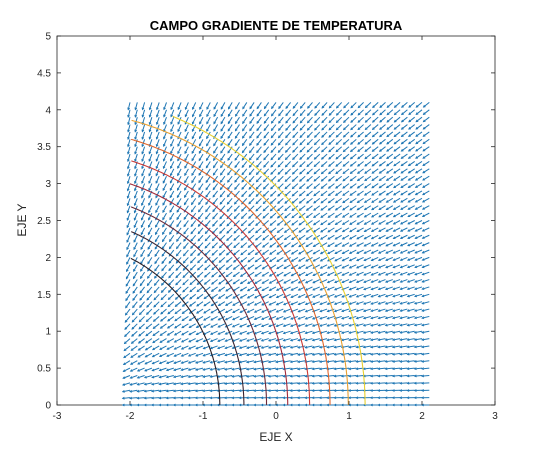 The width and height of the screenshot is (557, 459). I want to click on x-tick-label: 2, so click(422, 416).